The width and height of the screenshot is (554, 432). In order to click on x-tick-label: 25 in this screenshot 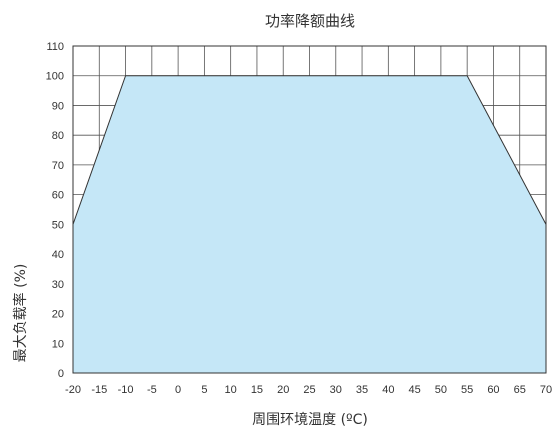, I will do `click(309, 390)`.